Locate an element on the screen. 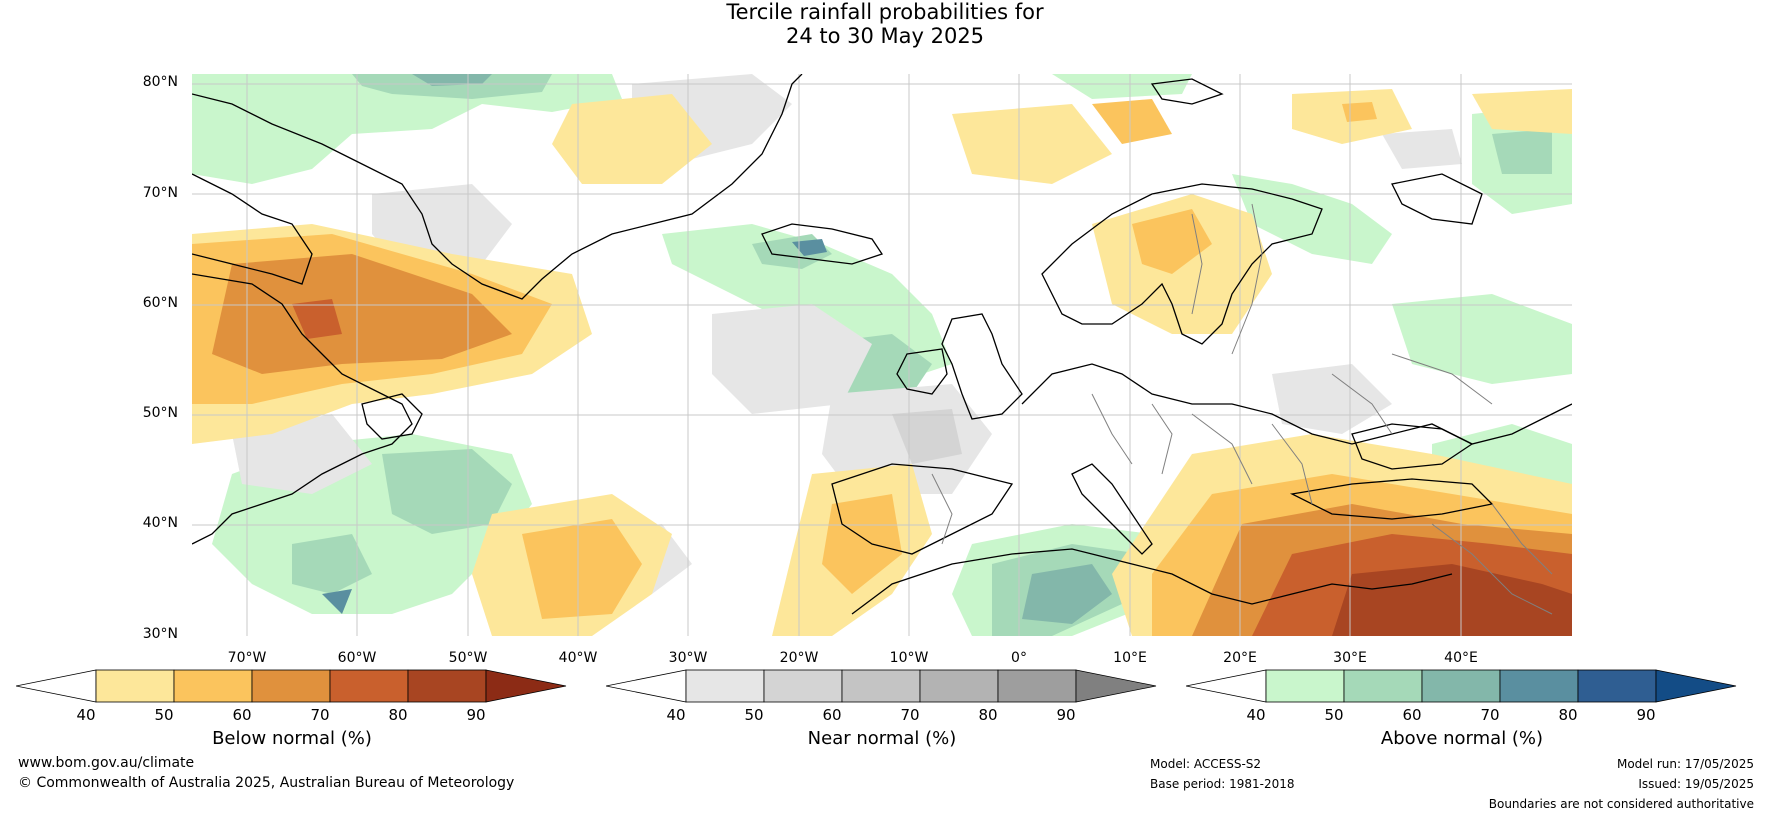 This screenshot has height=816, width=1770. near-tick-70: 70 is located at coordinates (910, 715).